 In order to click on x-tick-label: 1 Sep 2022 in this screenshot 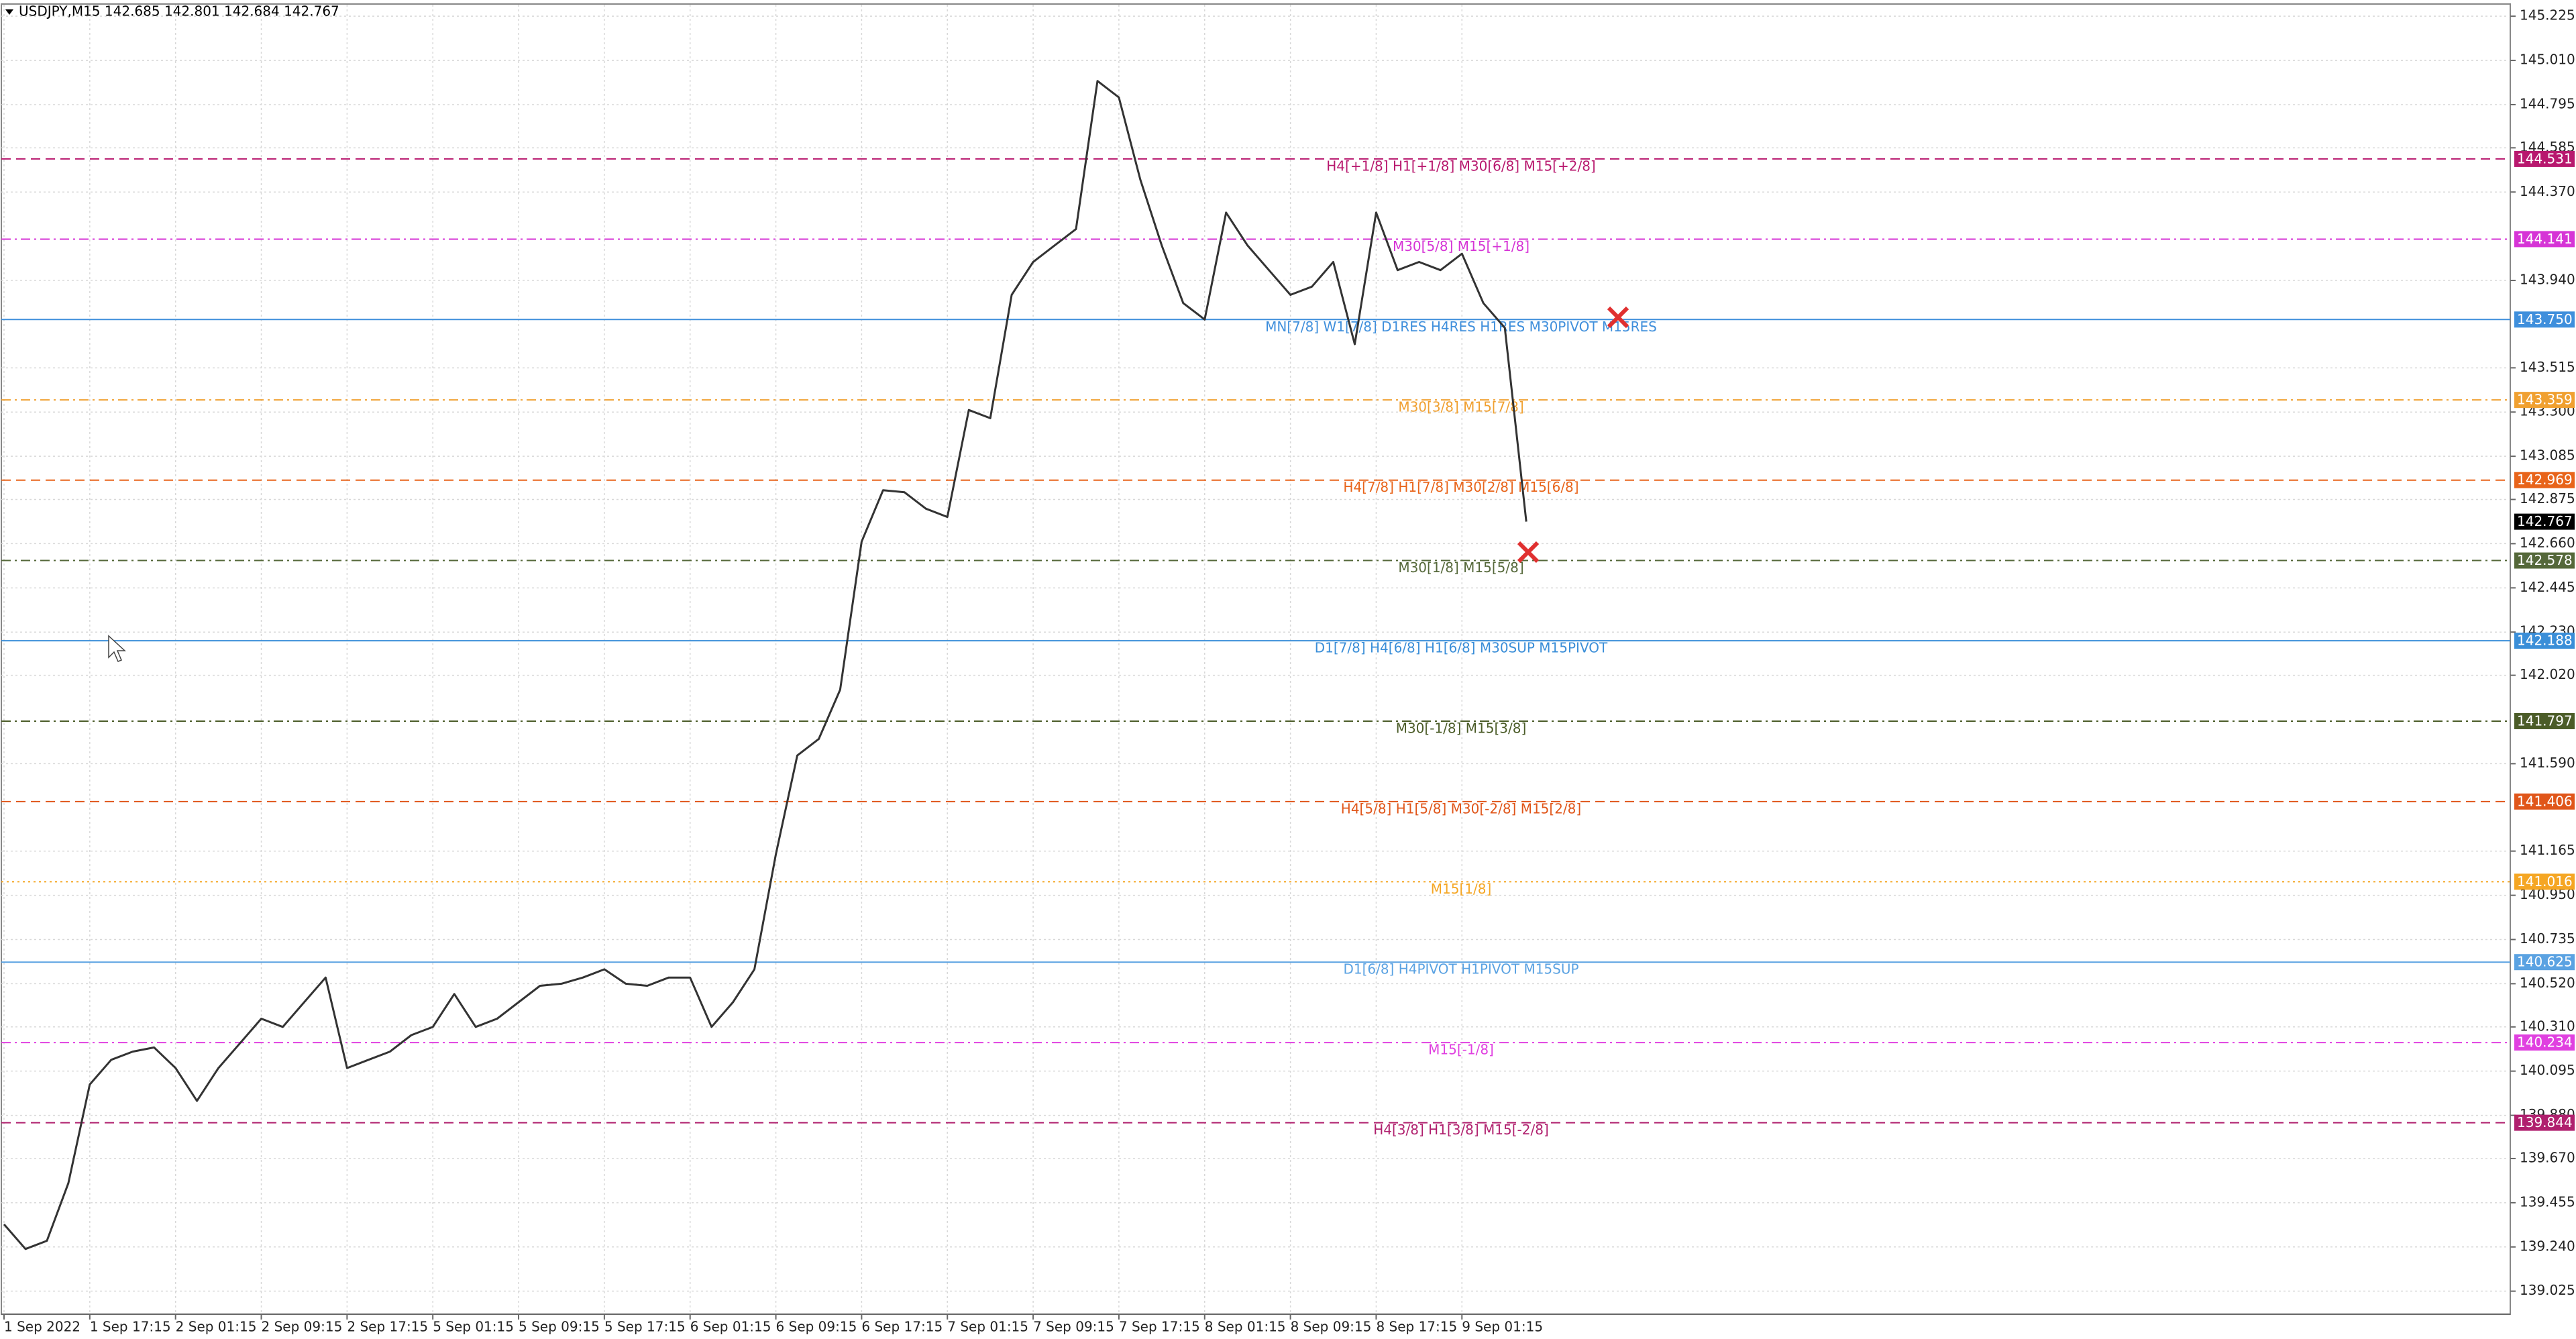, I will do `click(42, 1327)`.